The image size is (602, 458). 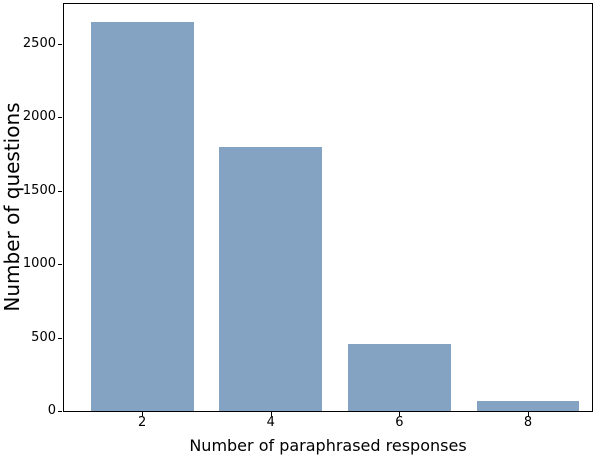 I want to click on bar-x2, so click(x=142, y=216).